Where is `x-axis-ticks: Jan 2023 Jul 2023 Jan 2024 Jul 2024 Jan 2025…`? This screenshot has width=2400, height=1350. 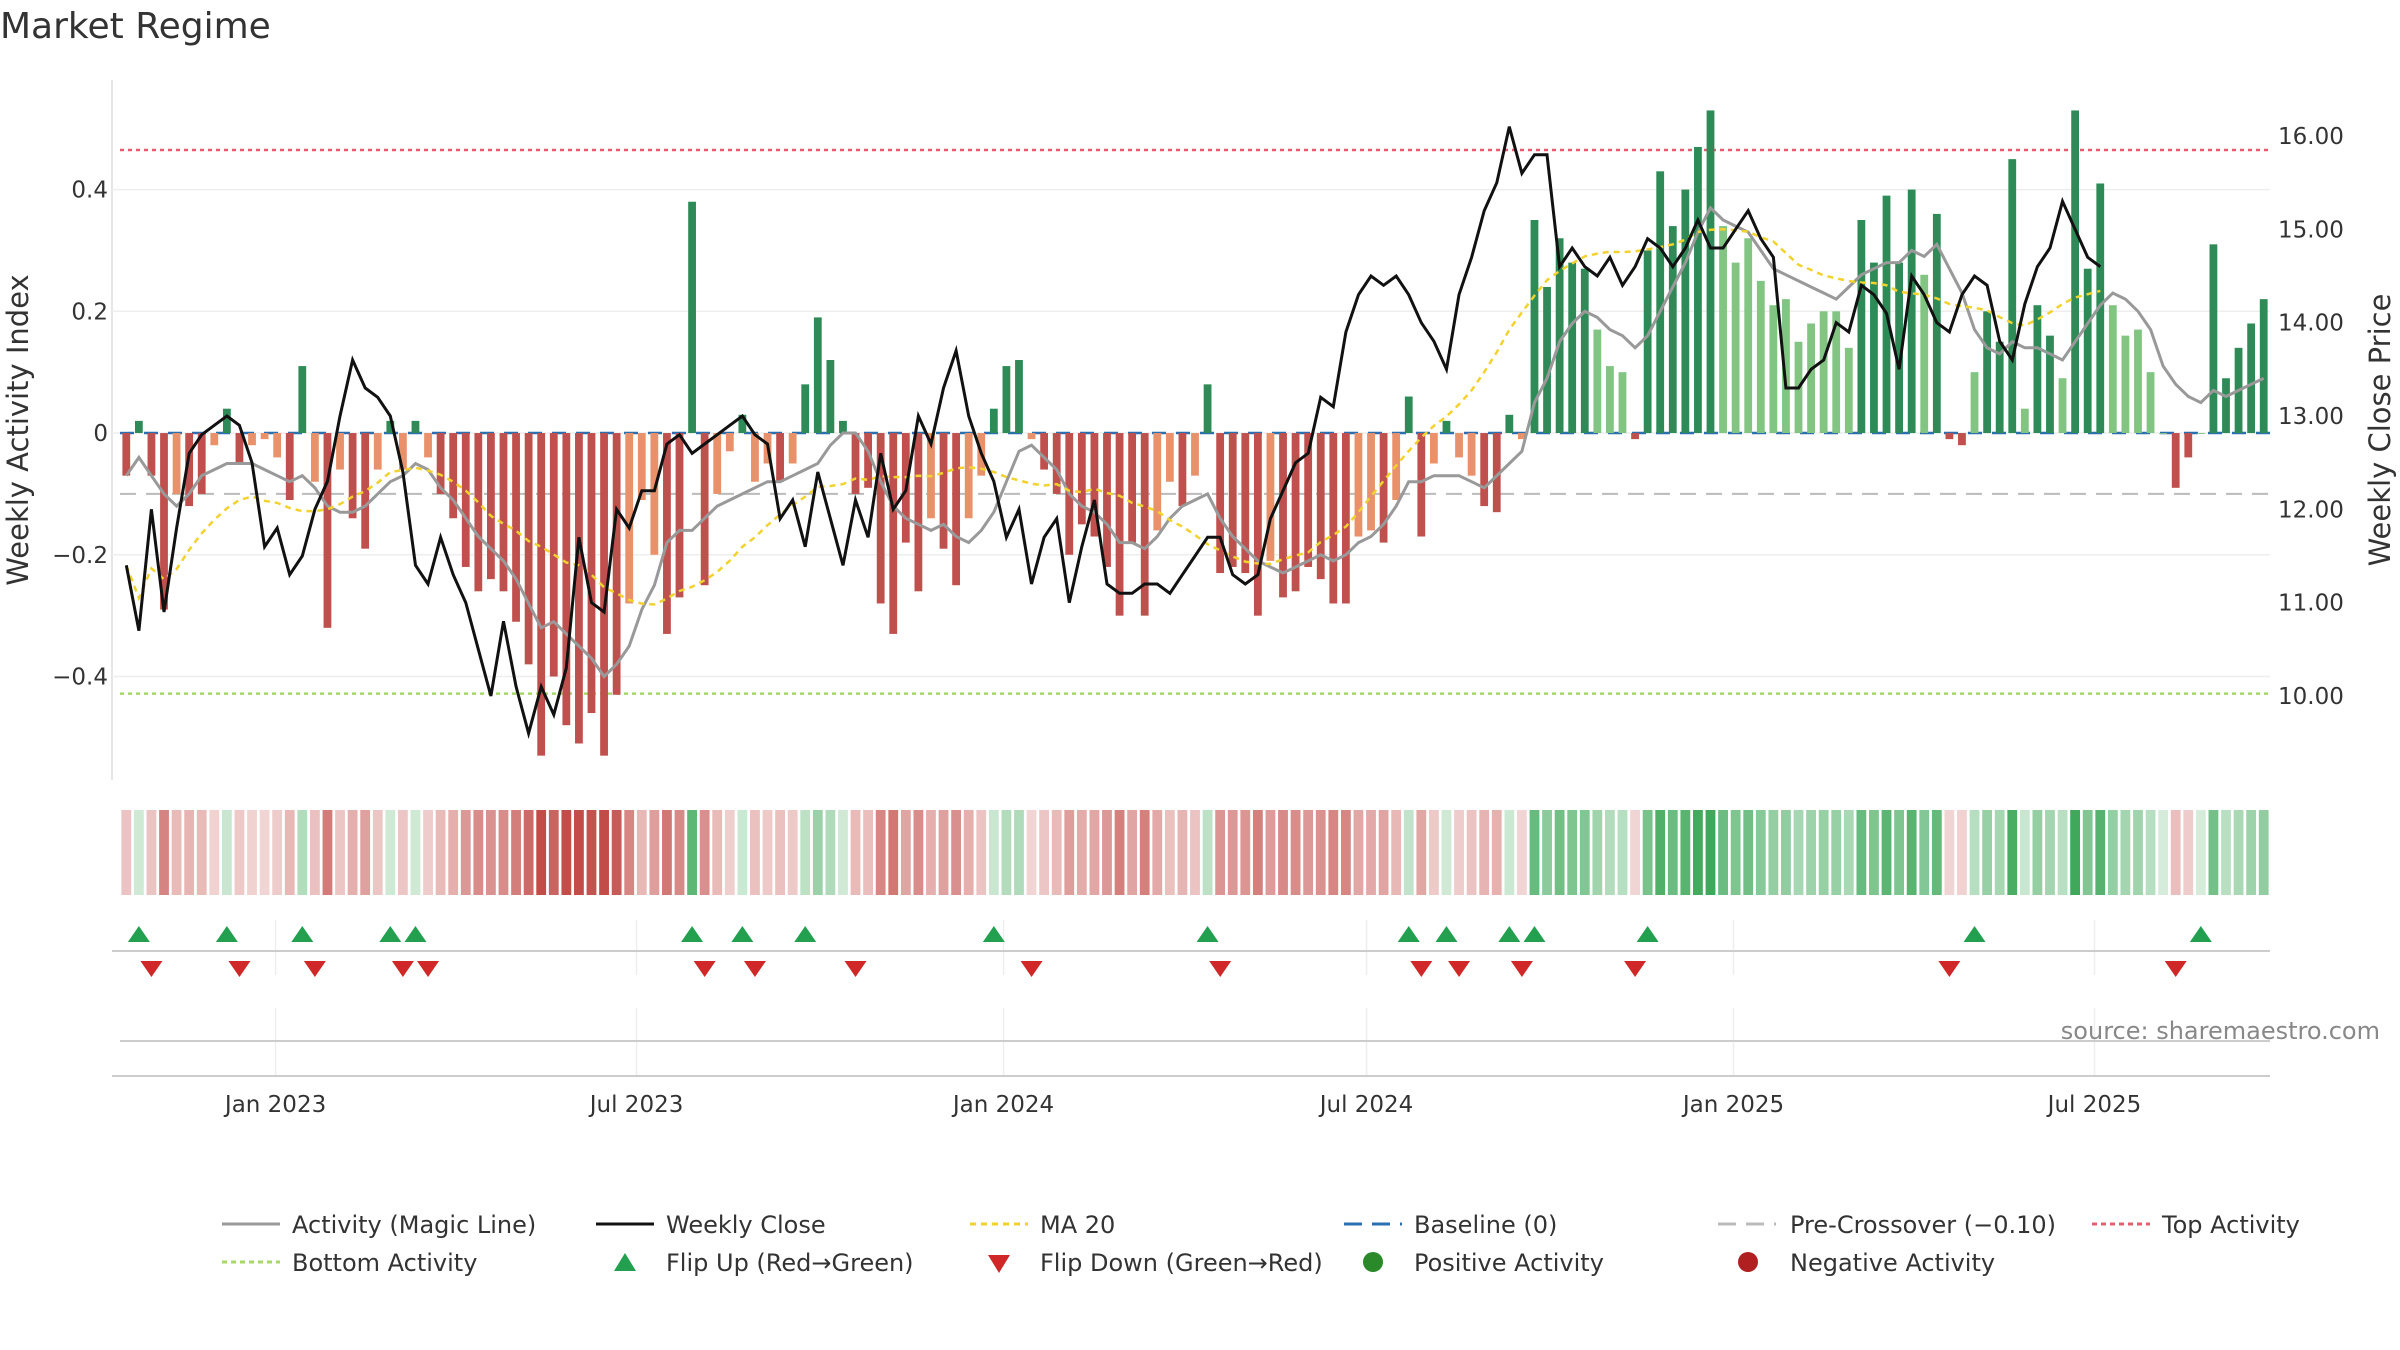
x-axis-ticks: Jan 2023 Jul 2023 Jan 2024 Jul 2024 Jan 2025… is located at coordinates (1182, 1105).